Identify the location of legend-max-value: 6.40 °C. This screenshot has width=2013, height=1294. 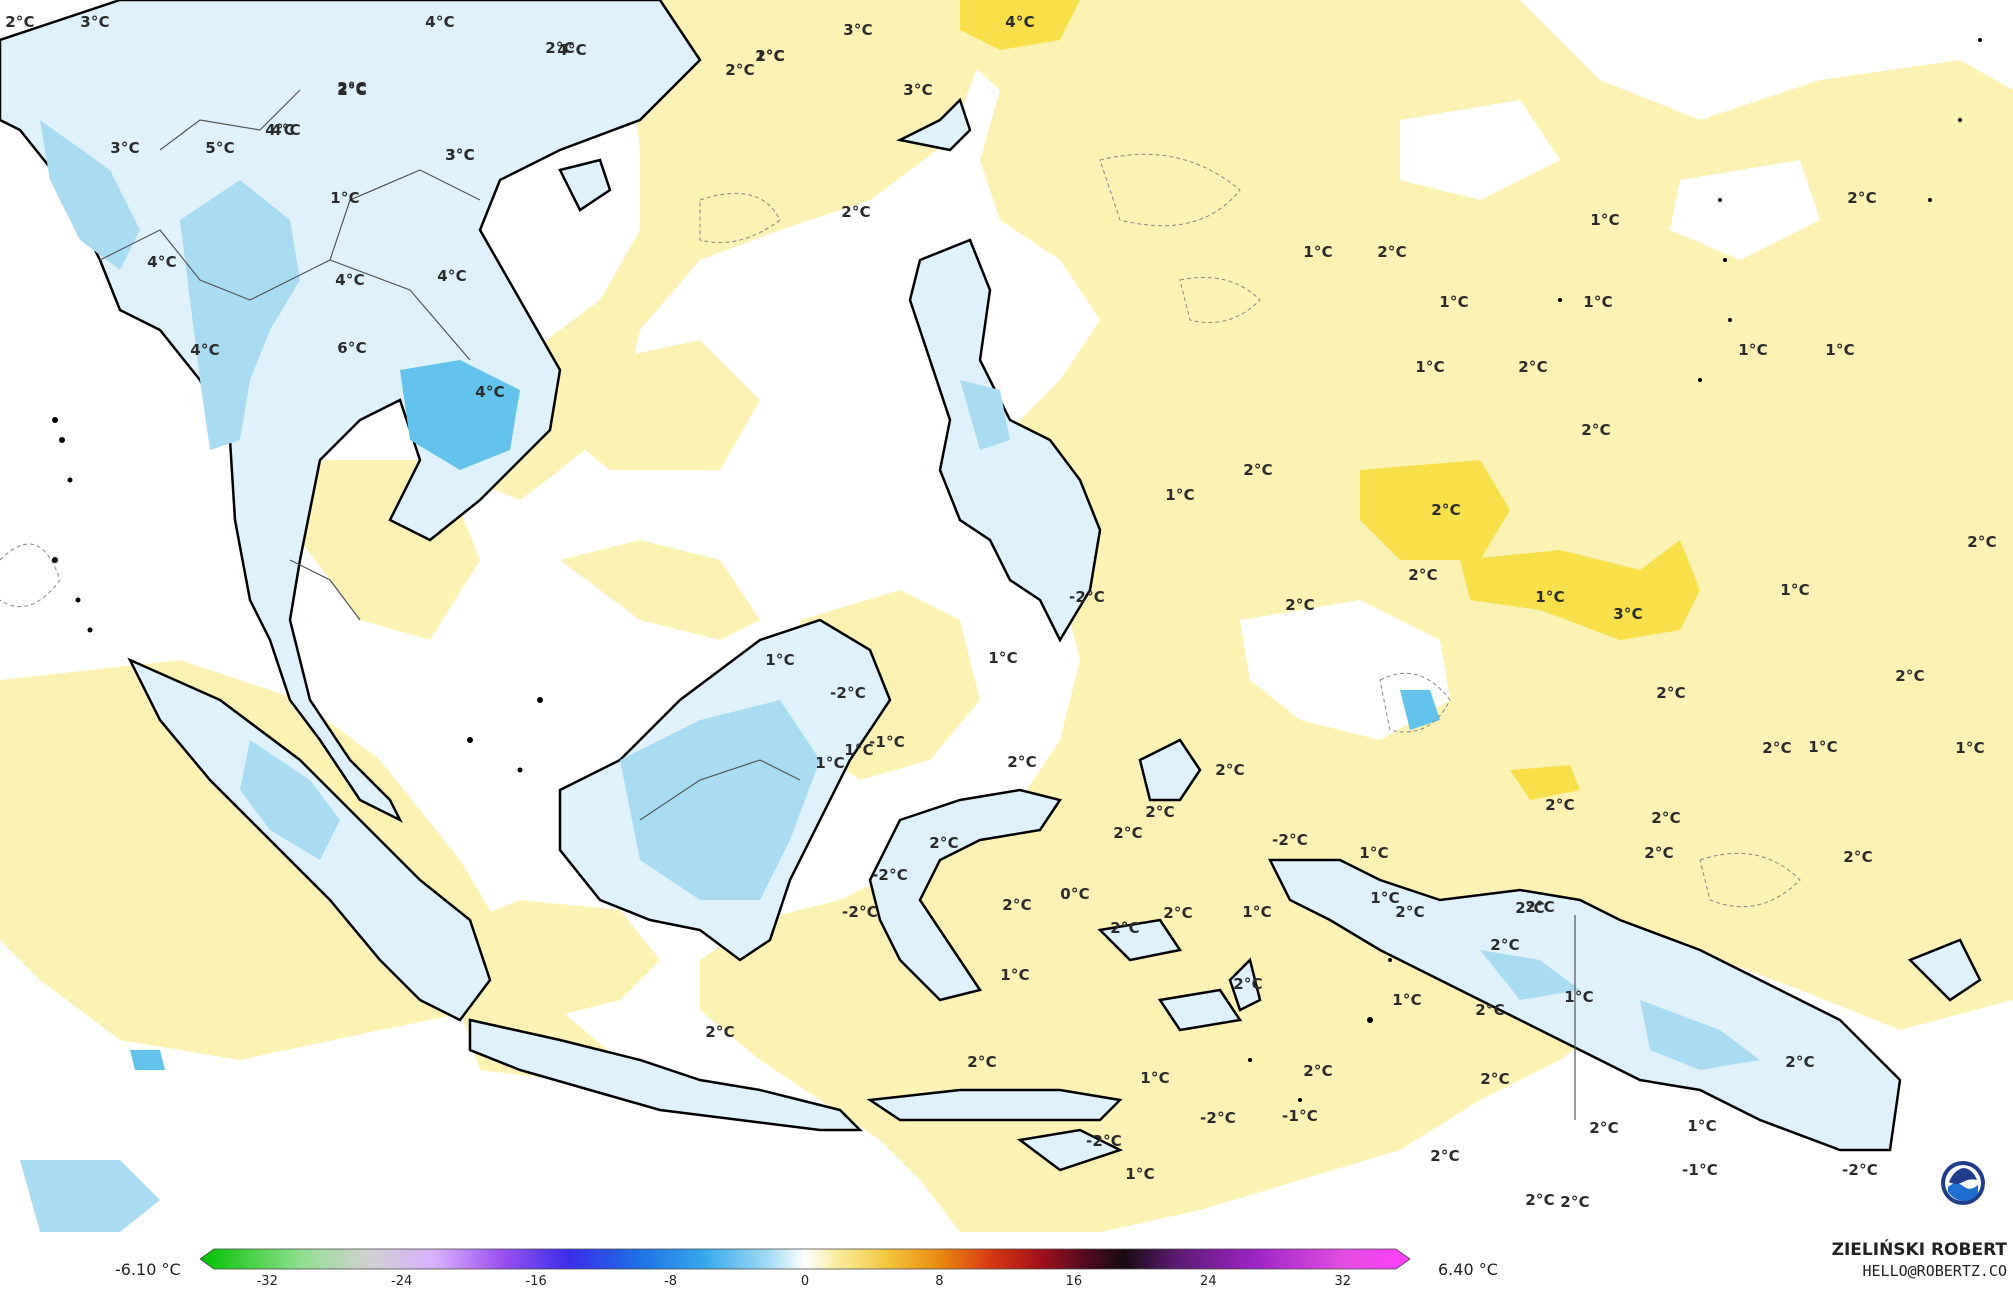
(1468, 1269).